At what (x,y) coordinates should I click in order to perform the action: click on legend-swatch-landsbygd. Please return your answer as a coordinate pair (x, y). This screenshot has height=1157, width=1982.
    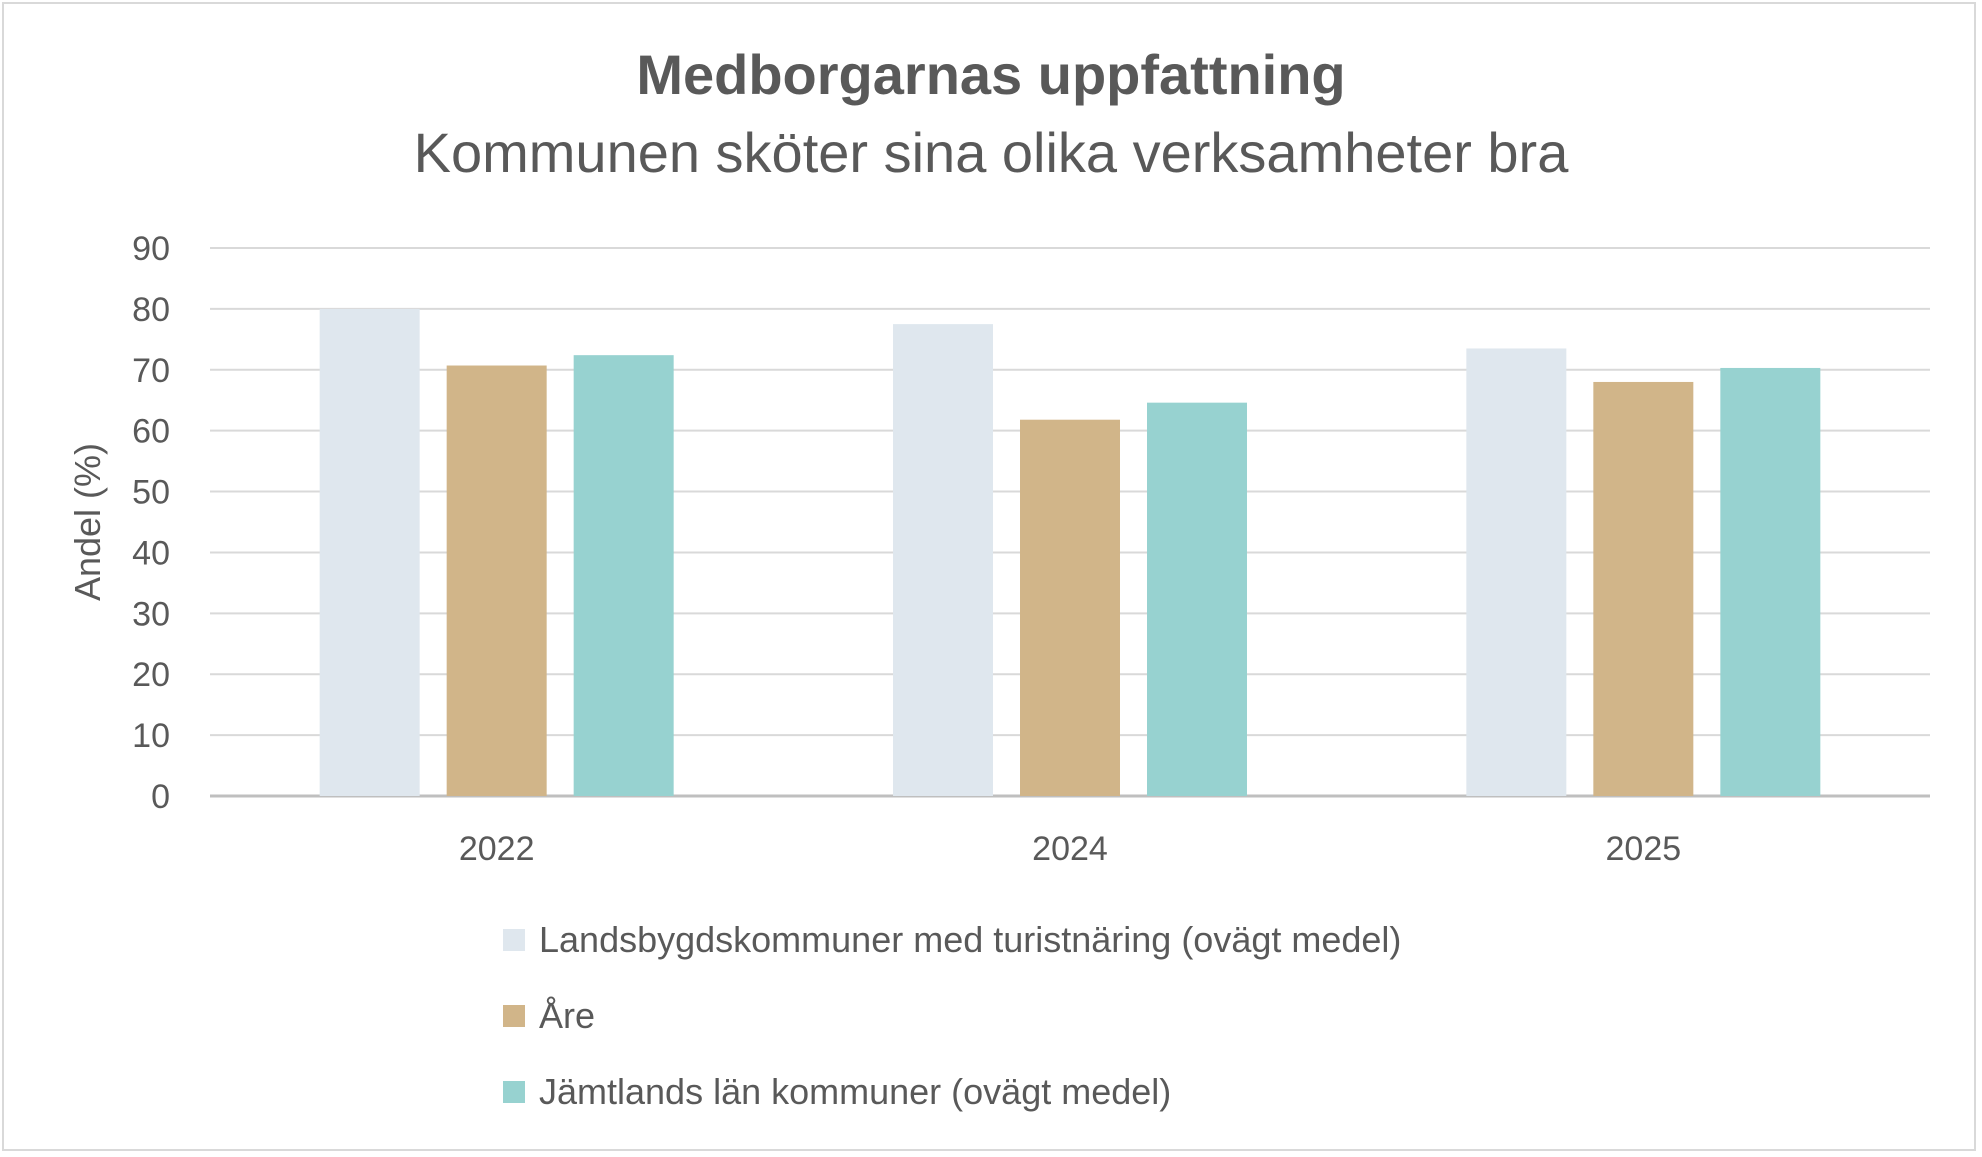
    Looking at the image, I should click on (514, 940).